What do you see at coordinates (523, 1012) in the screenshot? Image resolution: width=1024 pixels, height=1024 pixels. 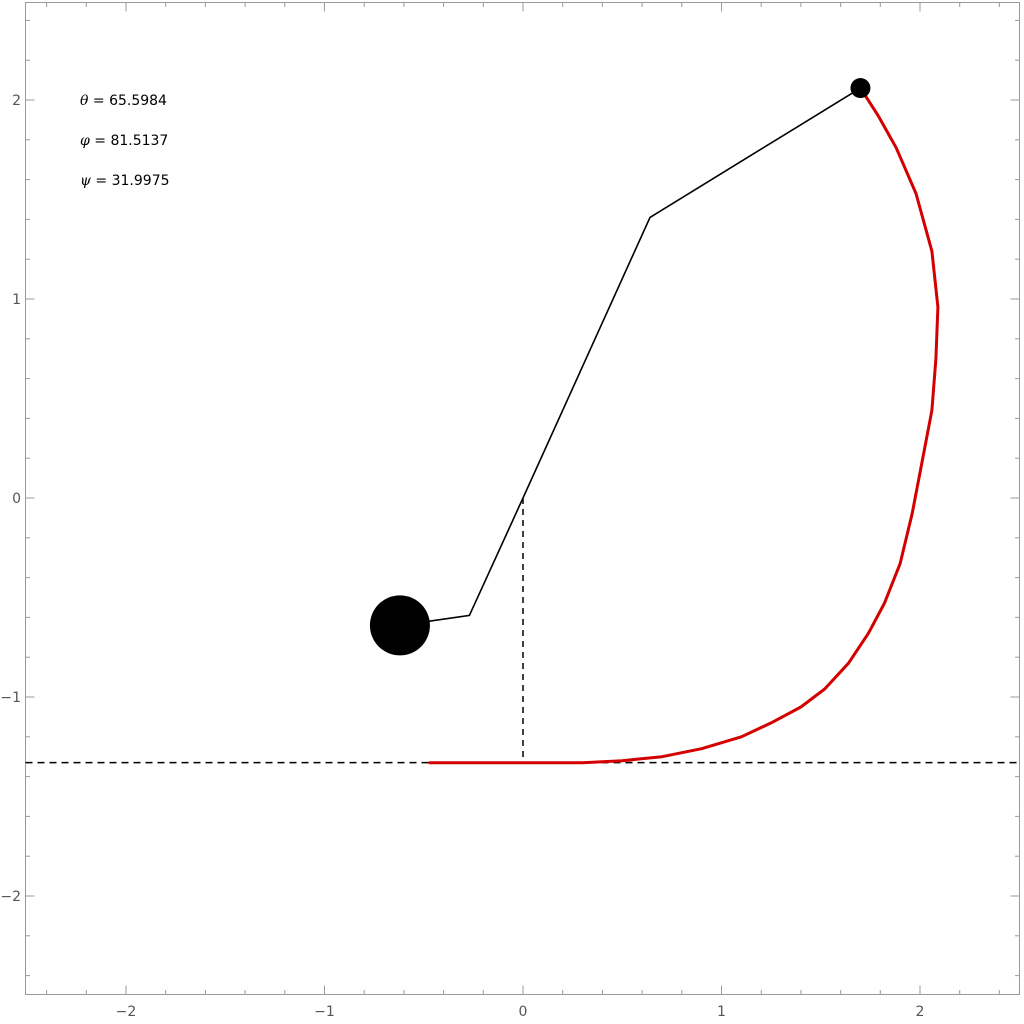 I see `x-tick-label: 0` at bounding box center [523, 1012].